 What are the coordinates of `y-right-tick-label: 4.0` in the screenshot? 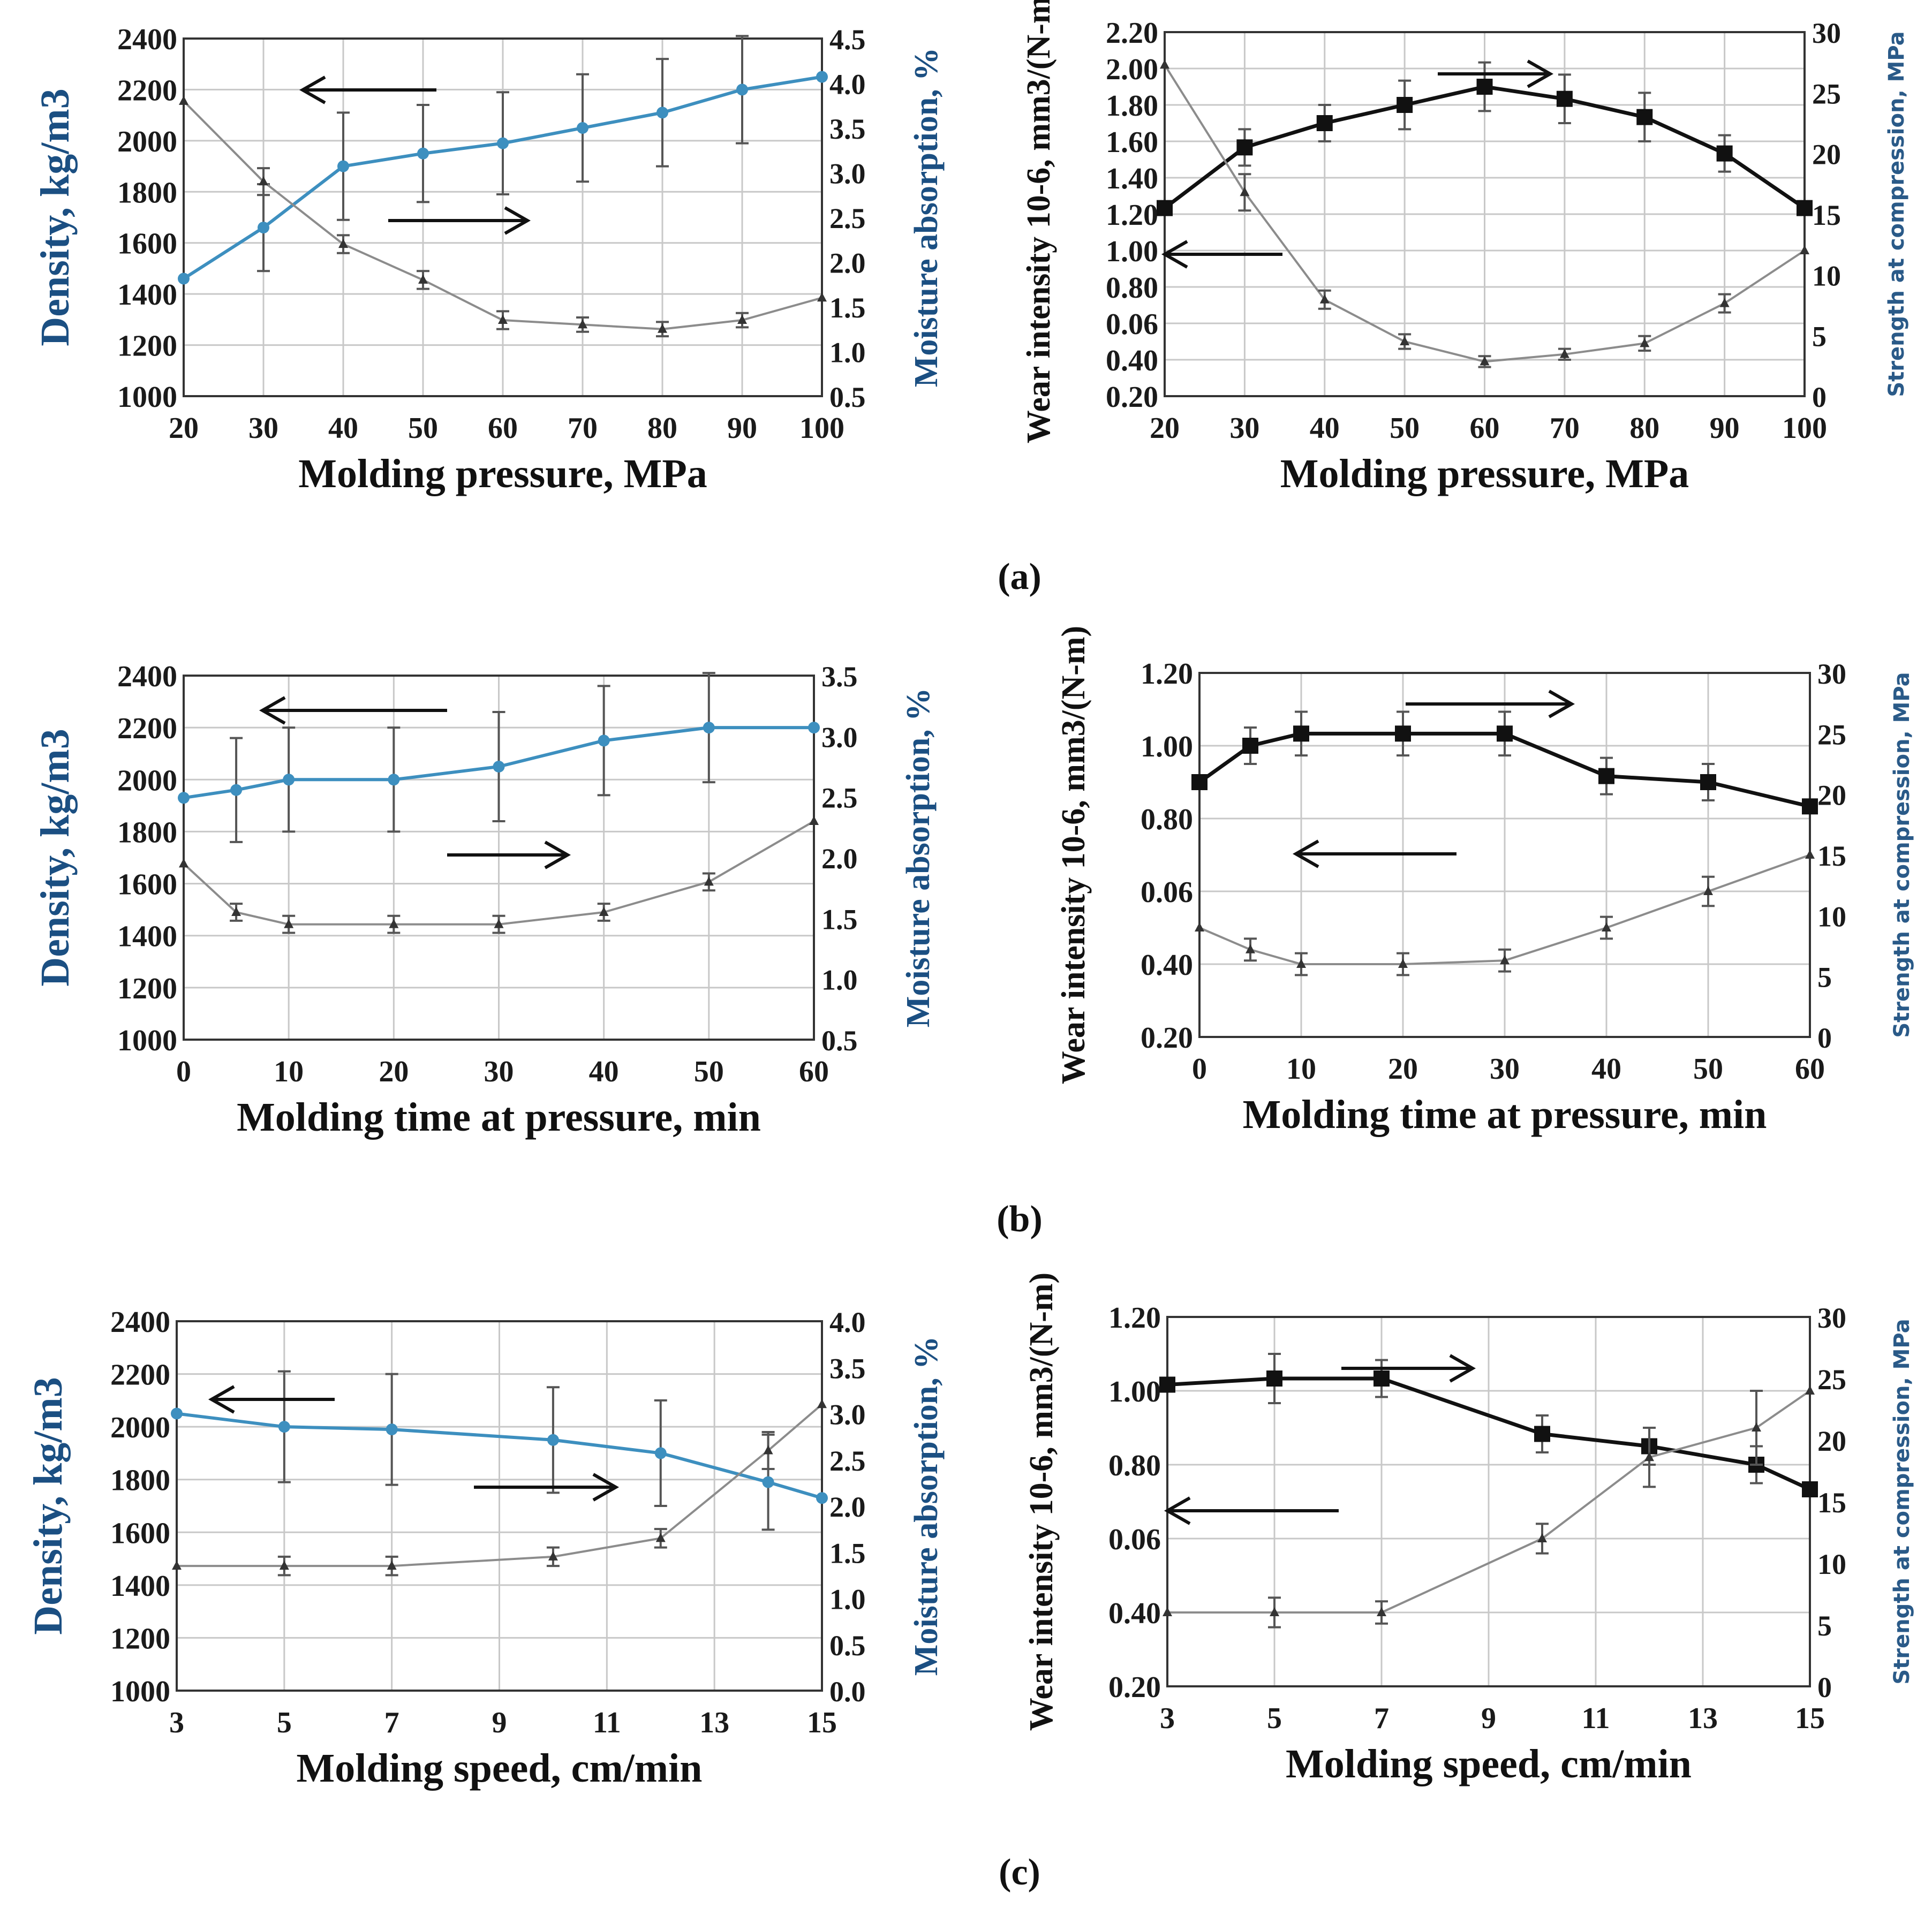 It's located at (848, 85).